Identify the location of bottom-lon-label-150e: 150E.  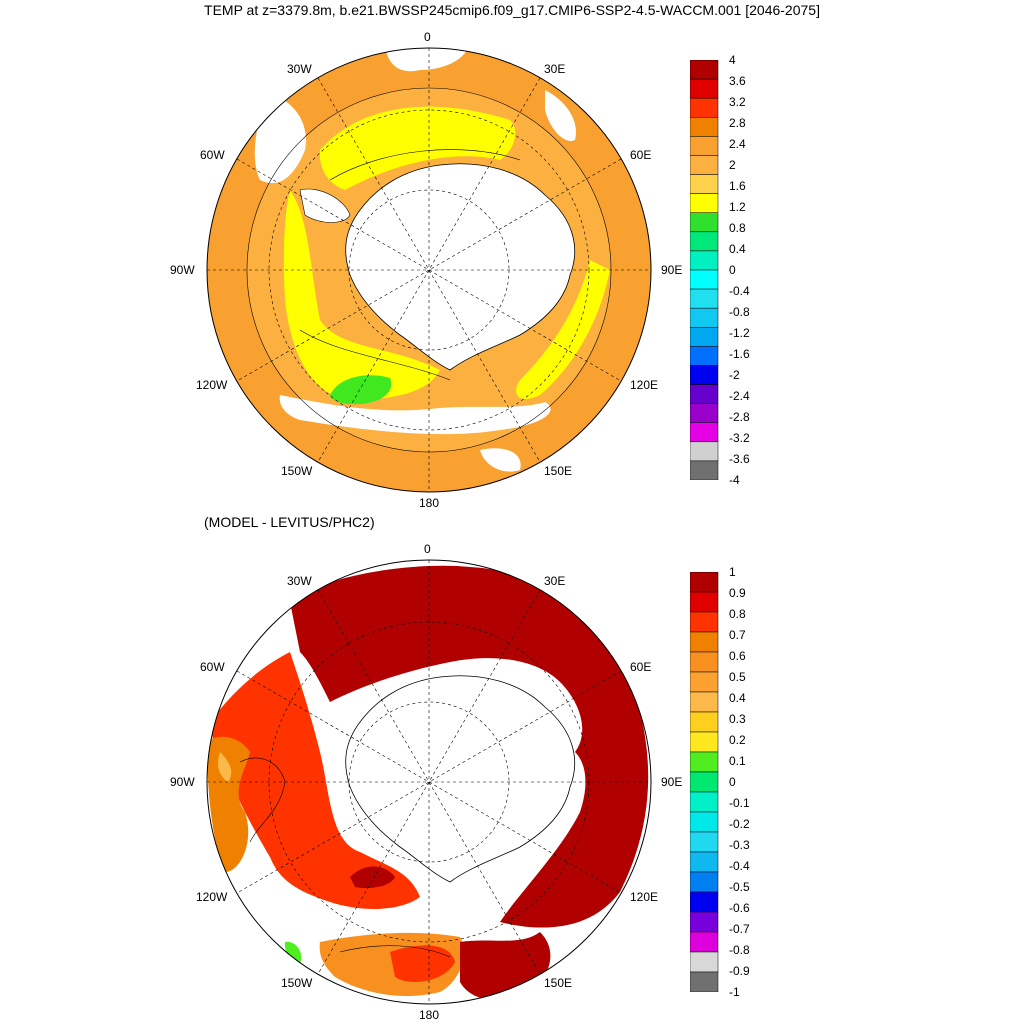
(558, 983).